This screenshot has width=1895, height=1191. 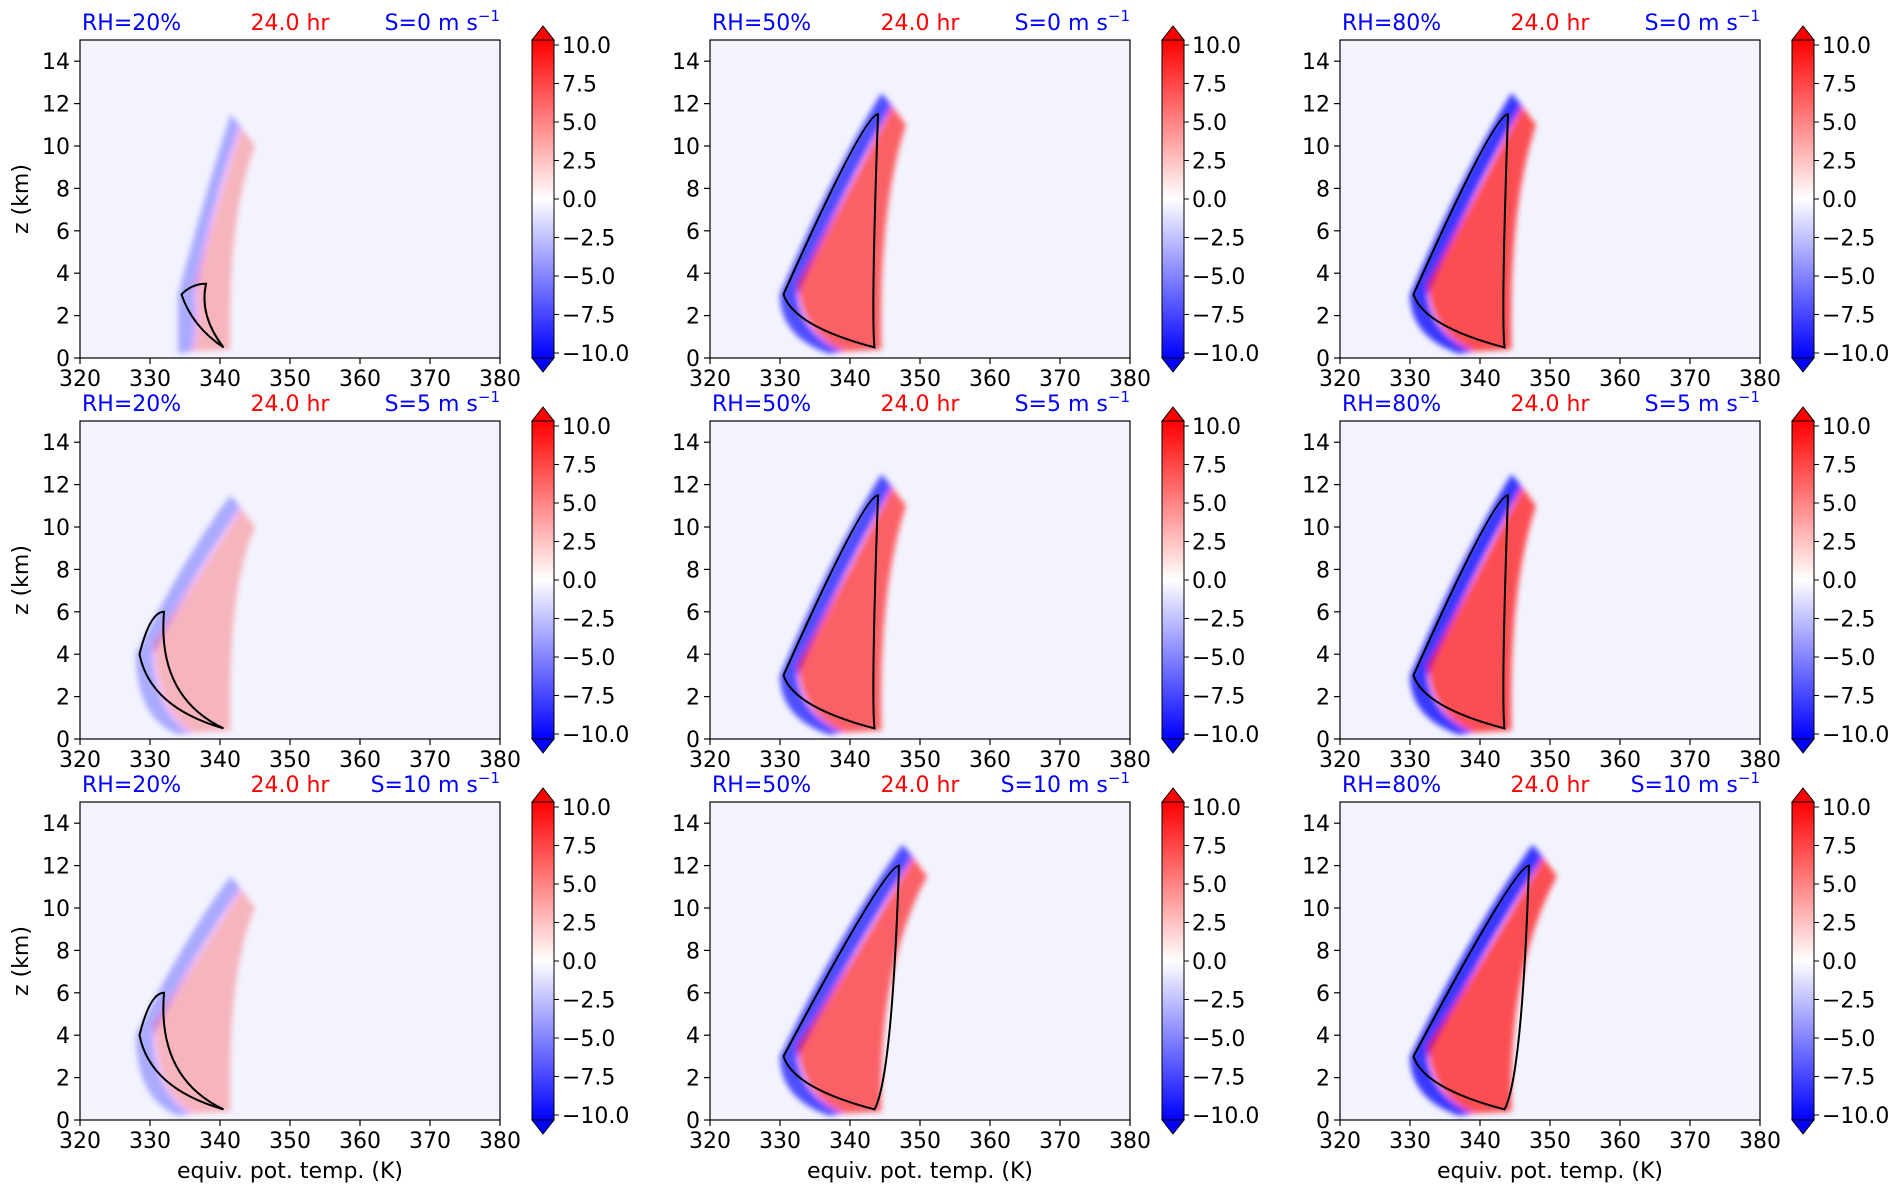 I want to click on colorbar-extend-top, so click(x=1173, y=795).